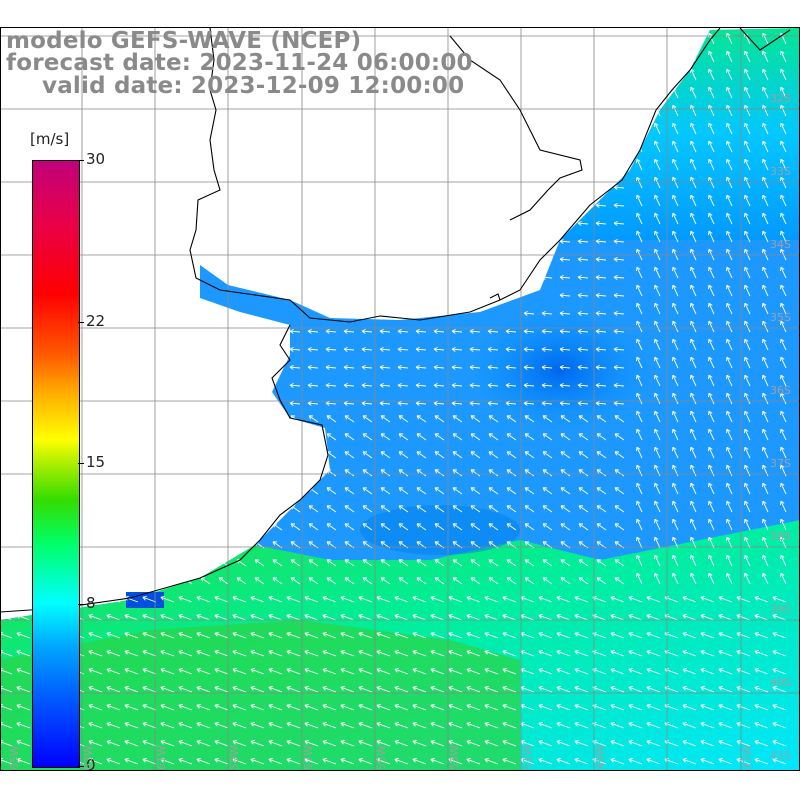 The height and width of the screenshot is (800, 800). What do you see at coordinates (308, 757) in the screenshot?
I see `lon-label: 57W` at bounding box center [308, 757].